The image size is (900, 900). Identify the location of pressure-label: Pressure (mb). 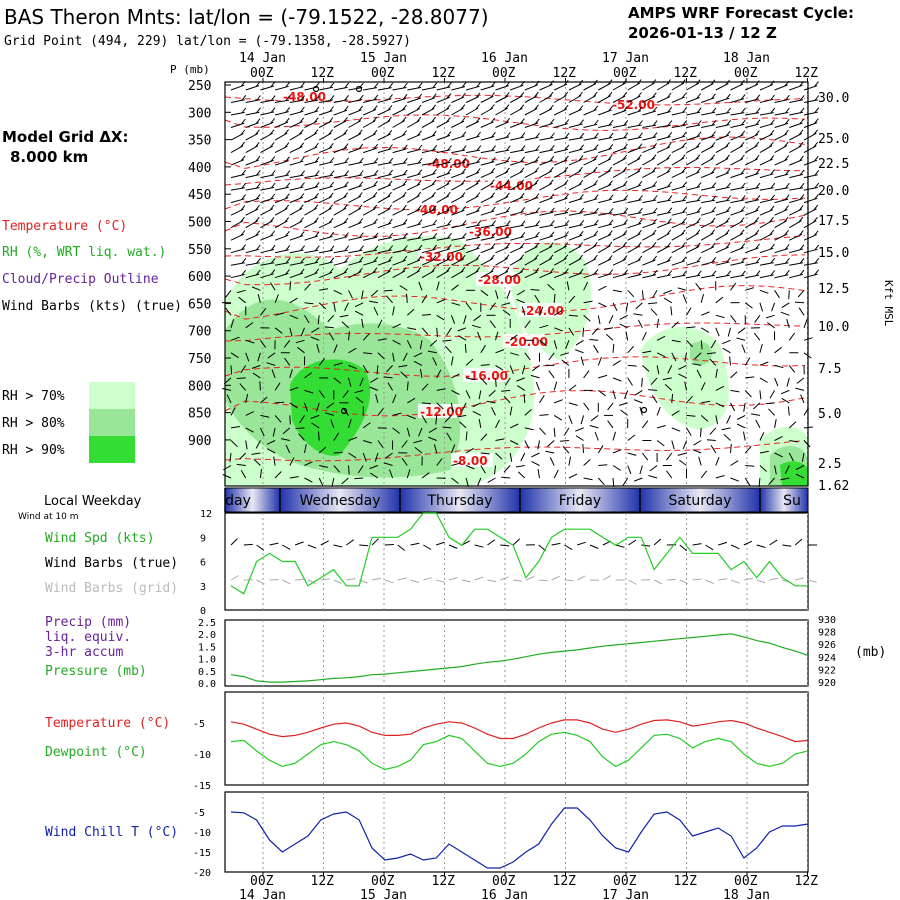
(96, 671).